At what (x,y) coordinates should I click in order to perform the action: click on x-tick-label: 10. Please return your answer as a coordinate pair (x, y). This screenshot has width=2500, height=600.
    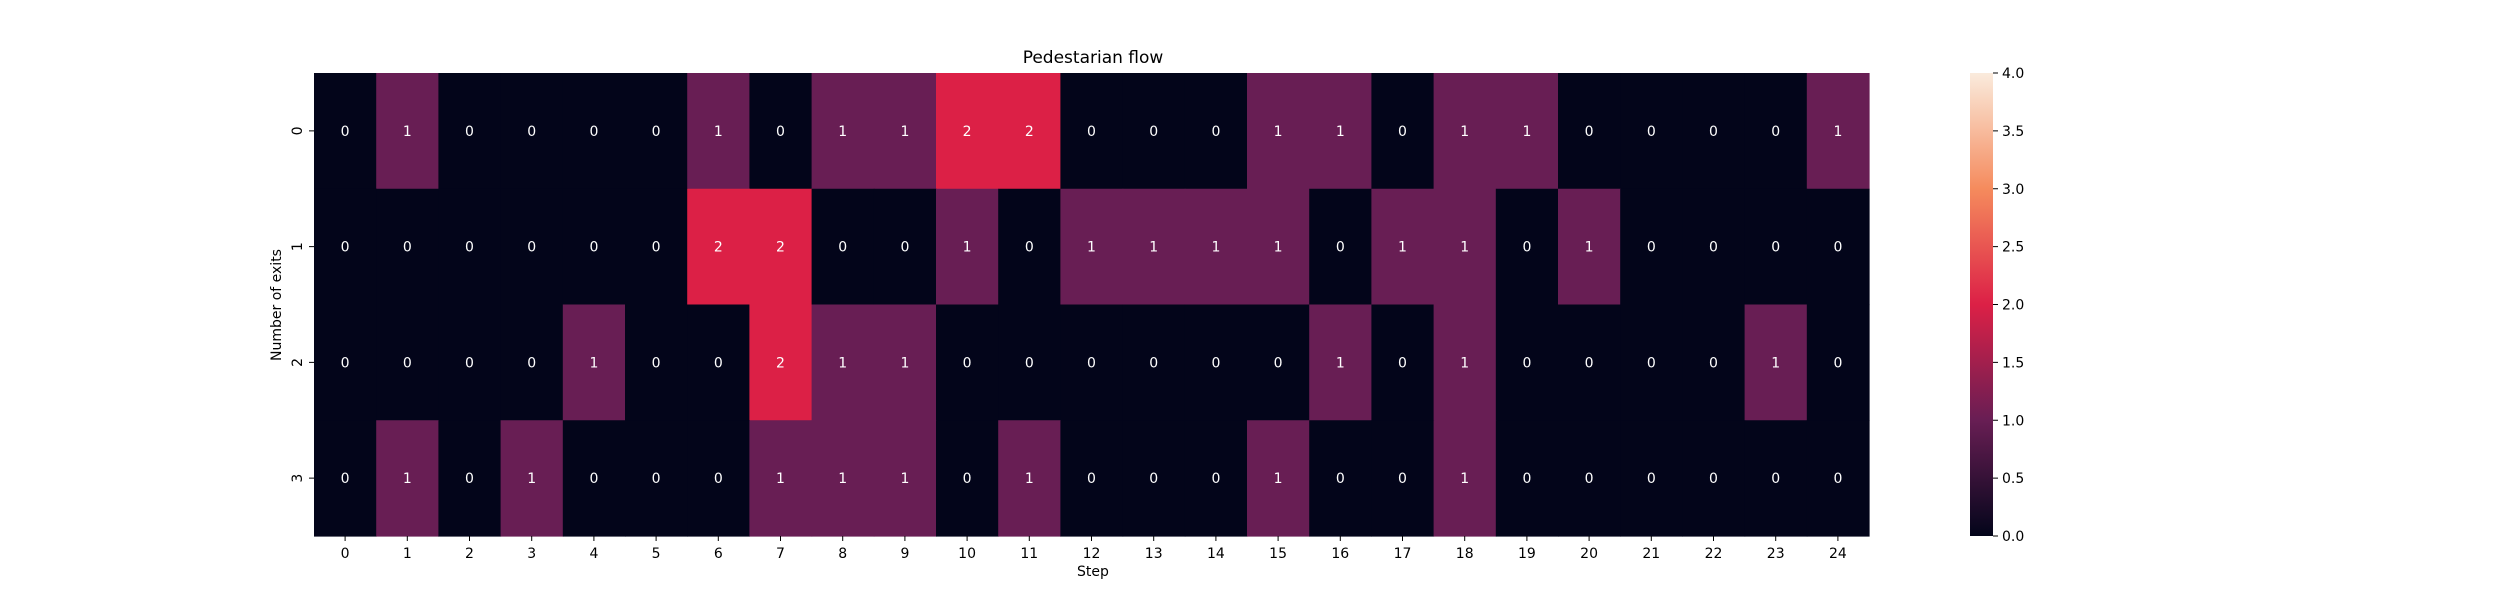
    Looking at the image, I should click on (967, 554).